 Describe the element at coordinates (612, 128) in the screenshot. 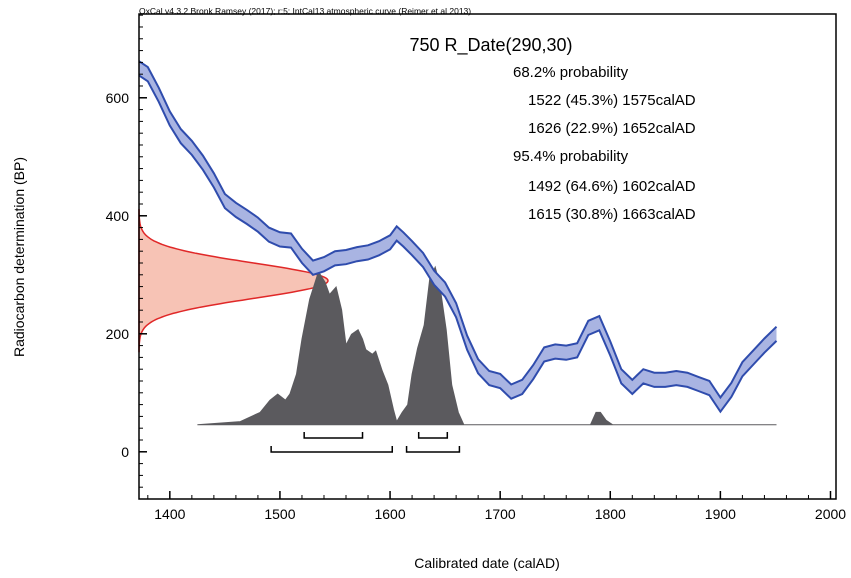

I see `range-text: 1626 (22.9%) 1652calAD` at that location.